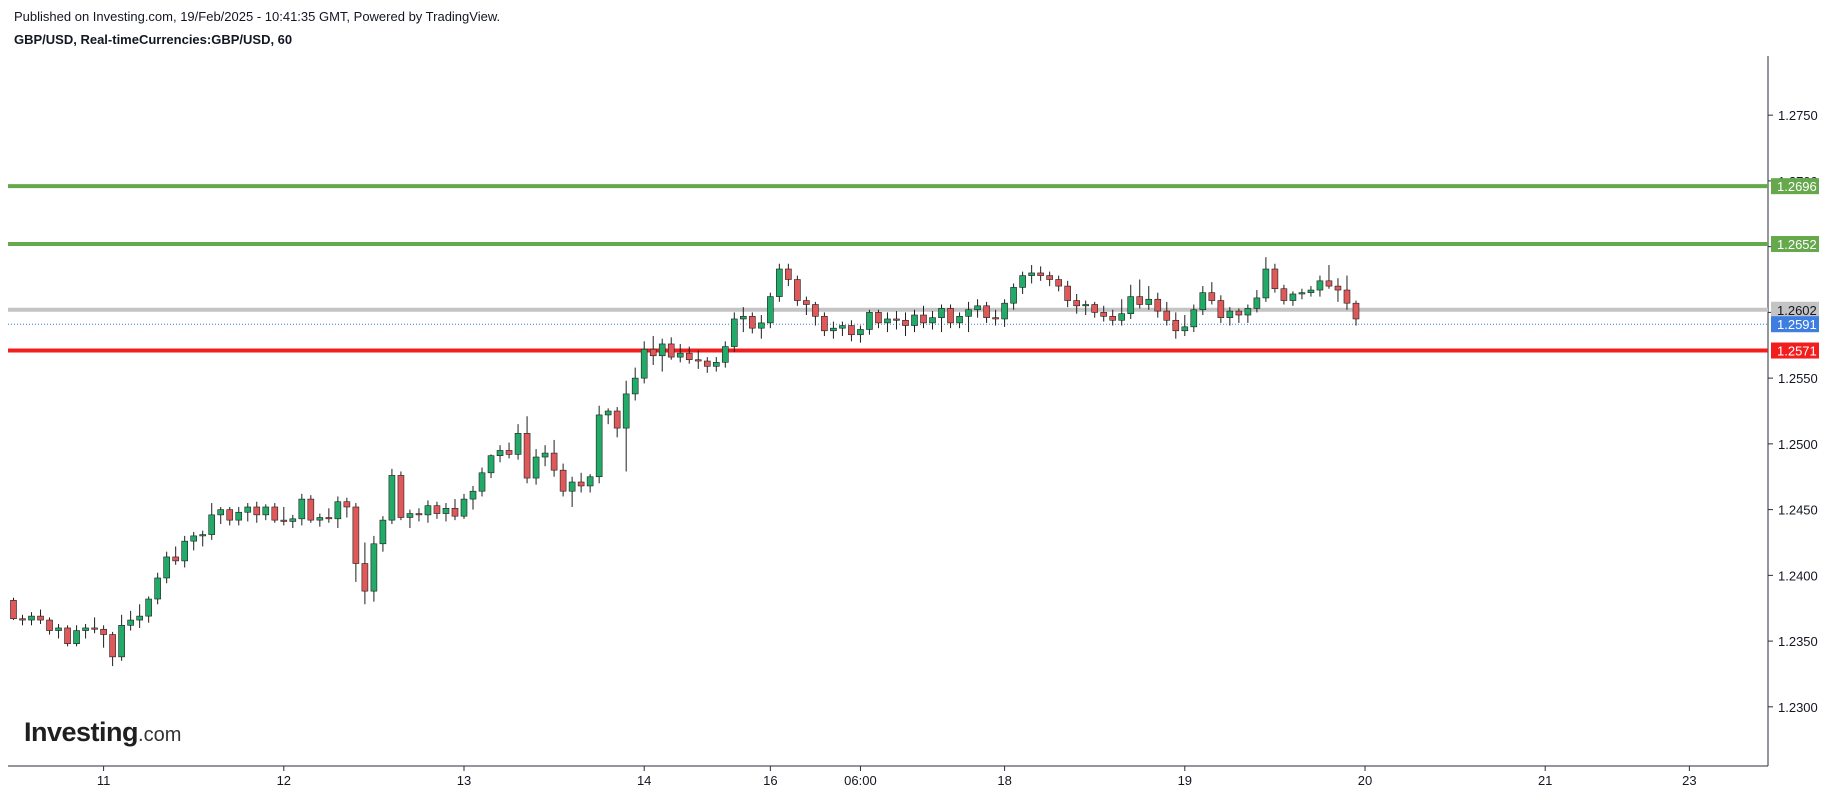 The width and height of the screenshot is (1833, 792). I want to click on level-label-resistance-text: 1.2696, so click(1797, 186).